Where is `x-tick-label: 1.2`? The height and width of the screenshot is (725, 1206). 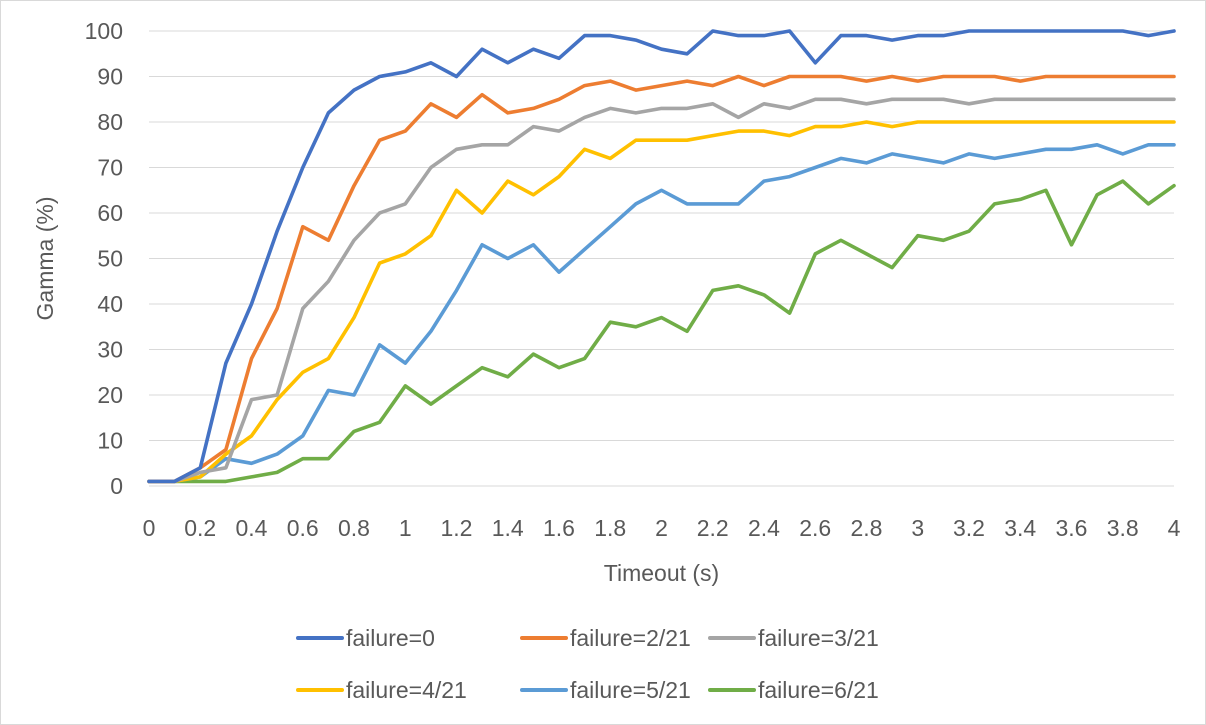
x-tick-label: 1.2 is located at coordinates (457, 528).